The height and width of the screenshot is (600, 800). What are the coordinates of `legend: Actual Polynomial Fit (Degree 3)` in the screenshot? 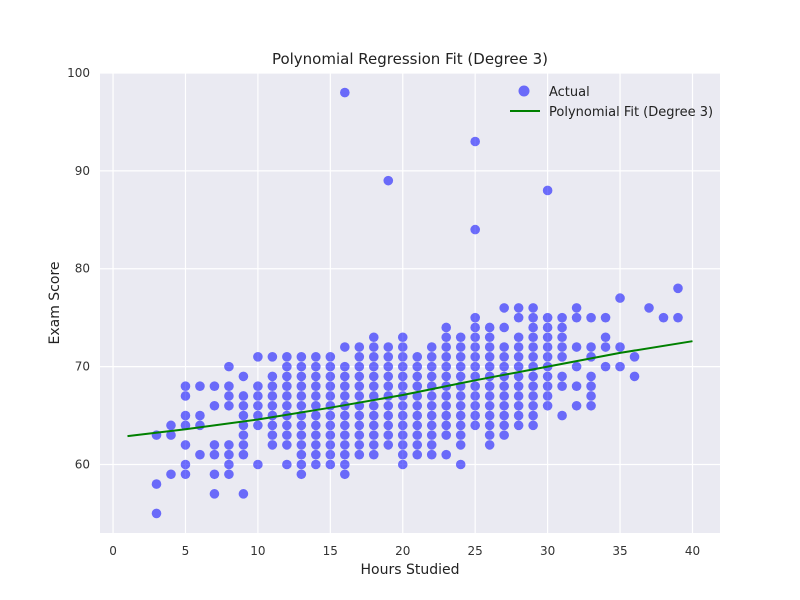 It's located at (611, 102).